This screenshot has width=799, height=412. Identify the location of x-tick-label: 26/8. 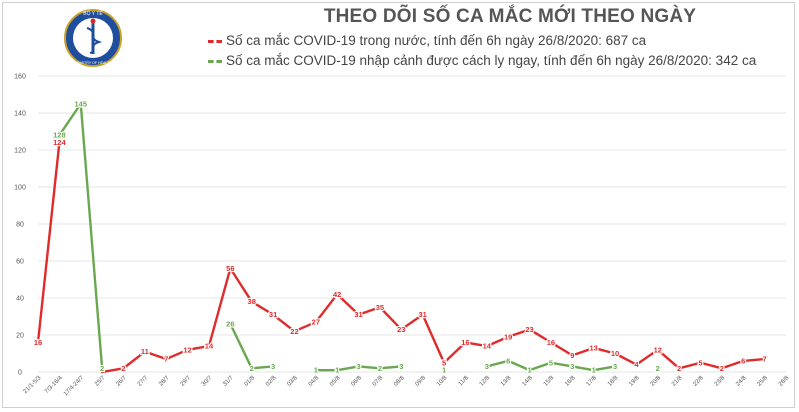
(784, 381).